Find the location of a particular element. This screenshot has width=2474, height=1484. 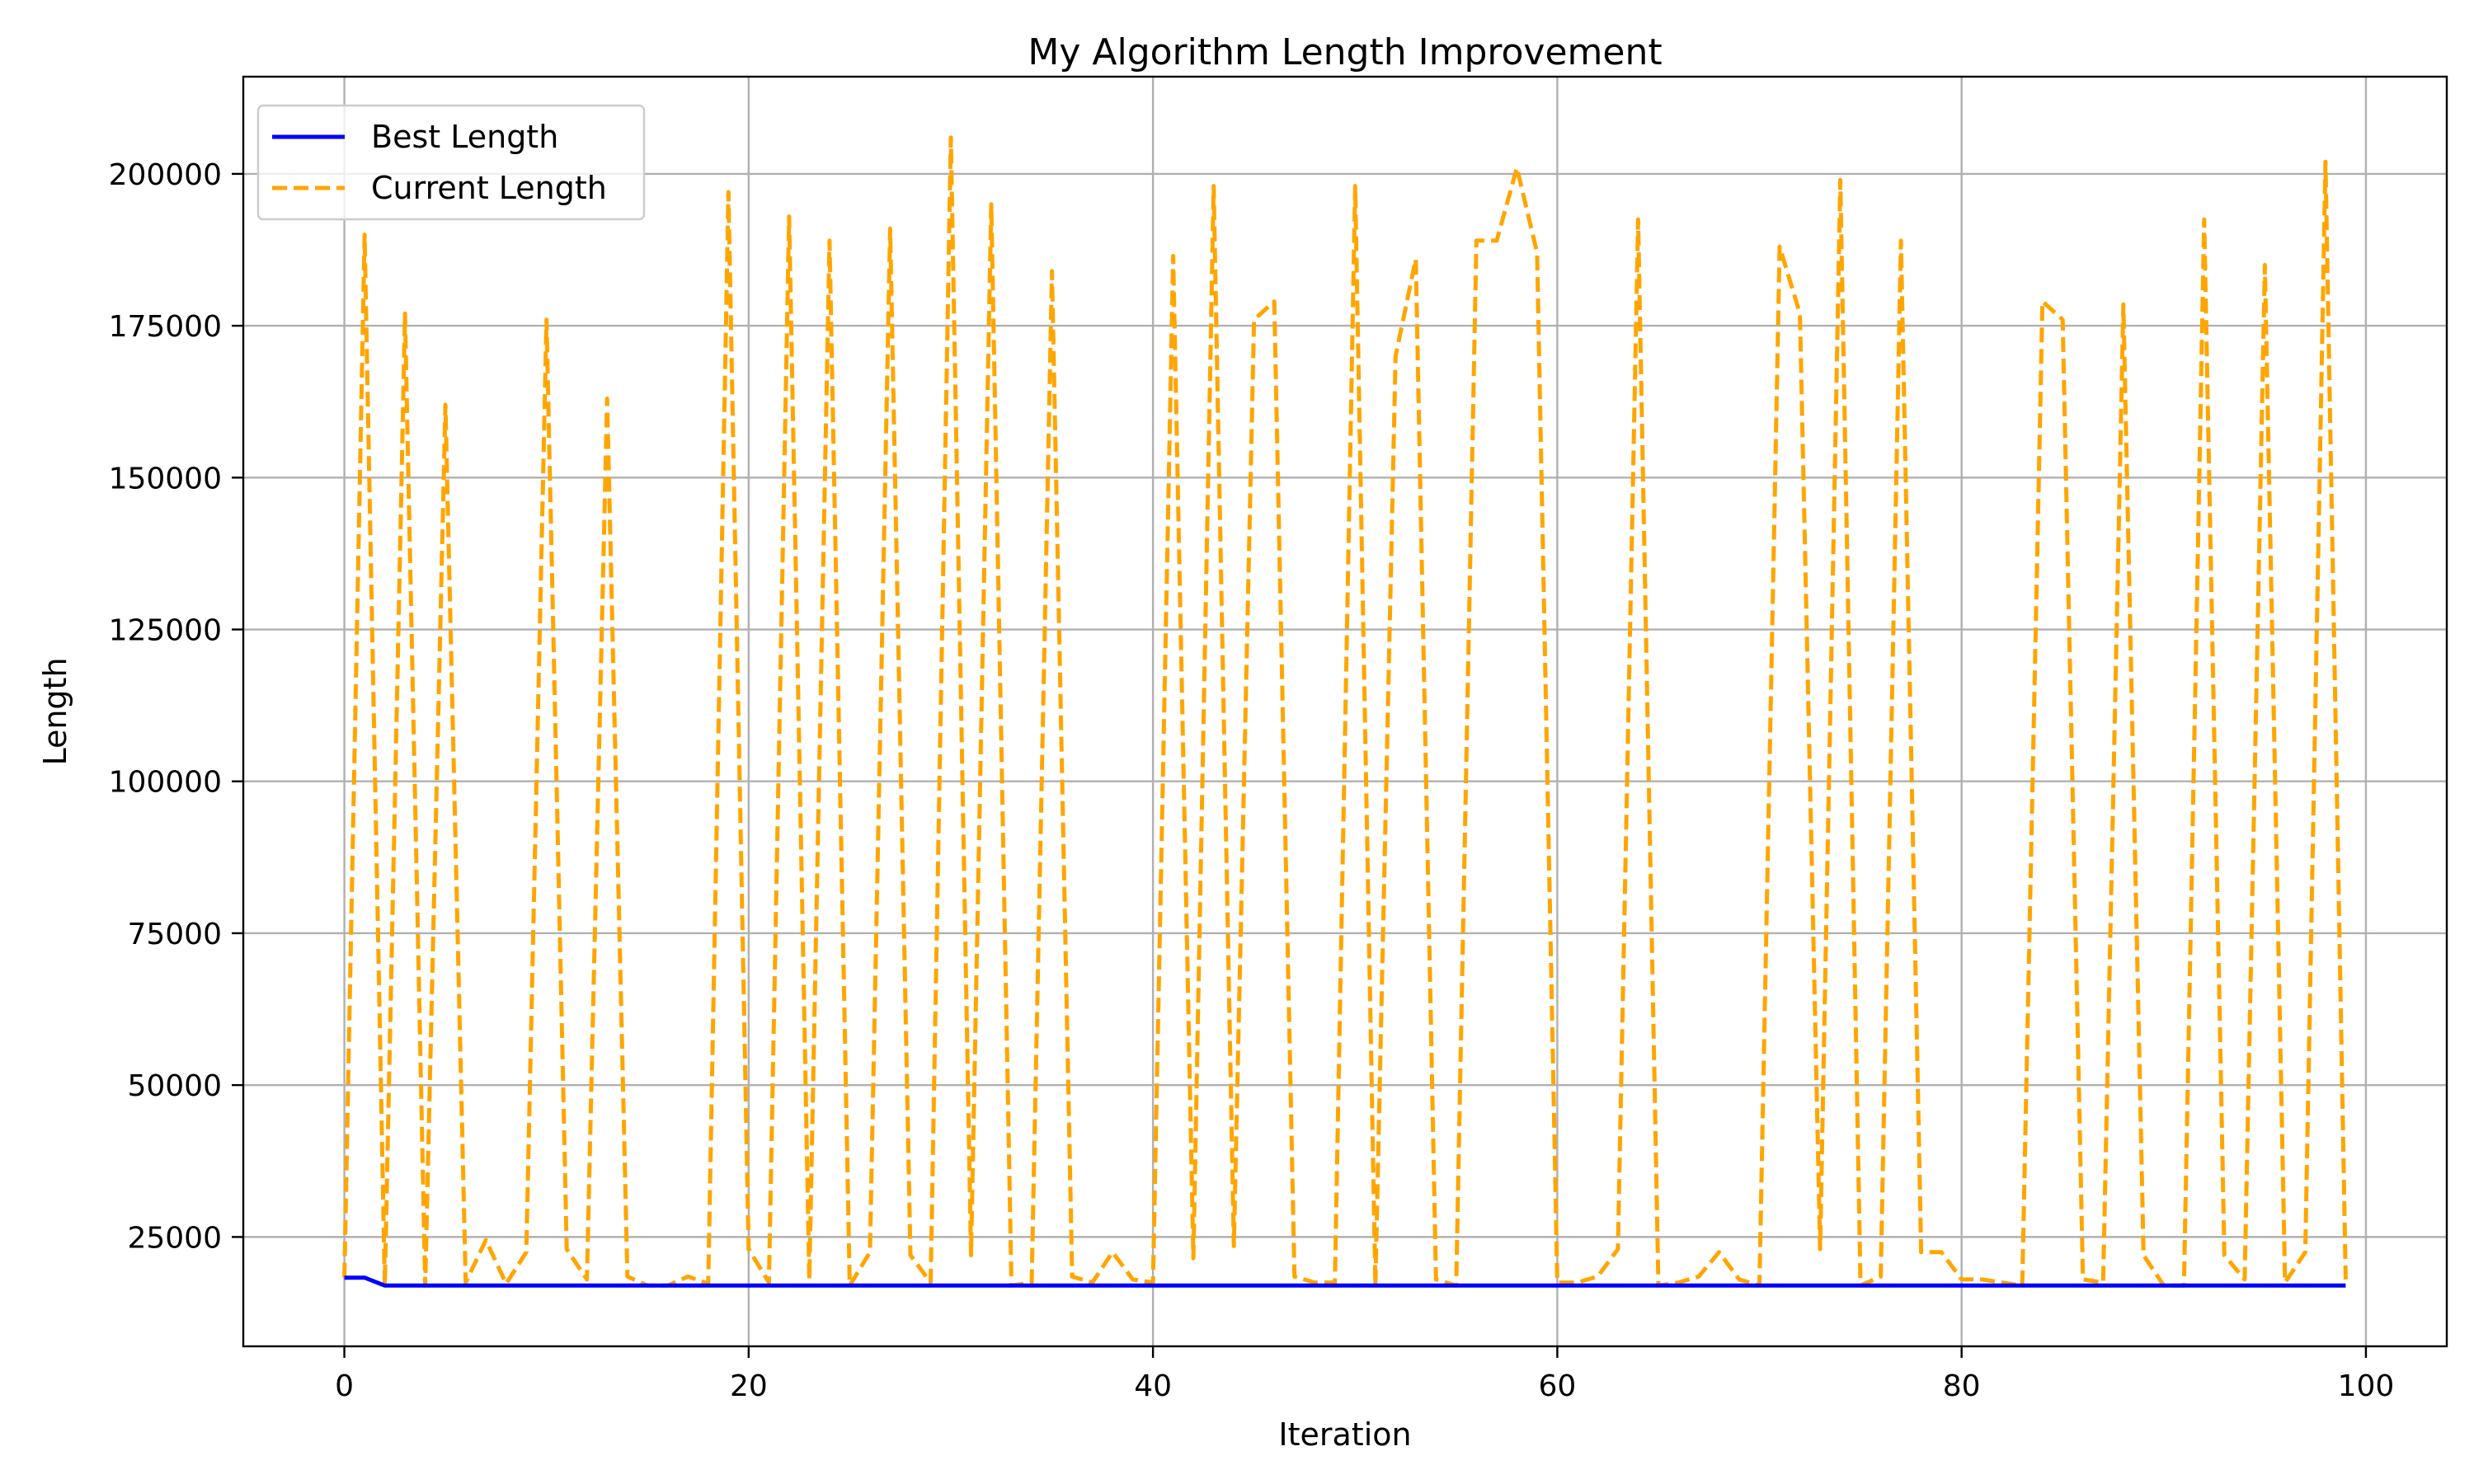

y-tick-label: 175000 is located at coordinates (165, 327).